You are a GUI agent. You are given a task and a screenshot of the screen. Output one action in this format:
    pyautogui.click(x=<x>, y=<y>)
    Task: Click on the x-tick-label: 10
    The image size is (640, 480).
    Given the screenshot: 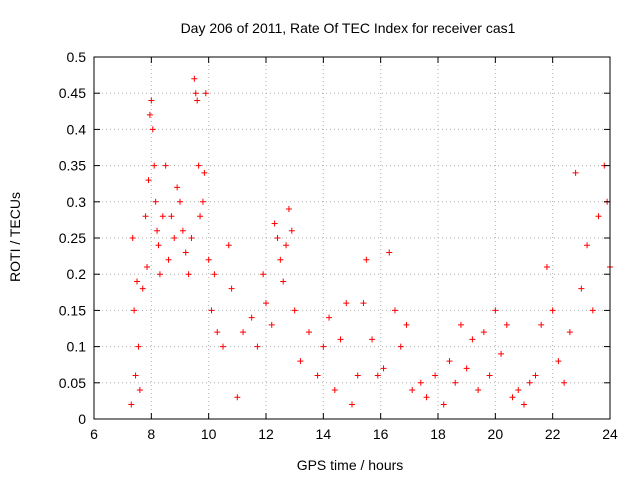 What is the action you would take?
    pyautogui.click(x=209, y=434)
    